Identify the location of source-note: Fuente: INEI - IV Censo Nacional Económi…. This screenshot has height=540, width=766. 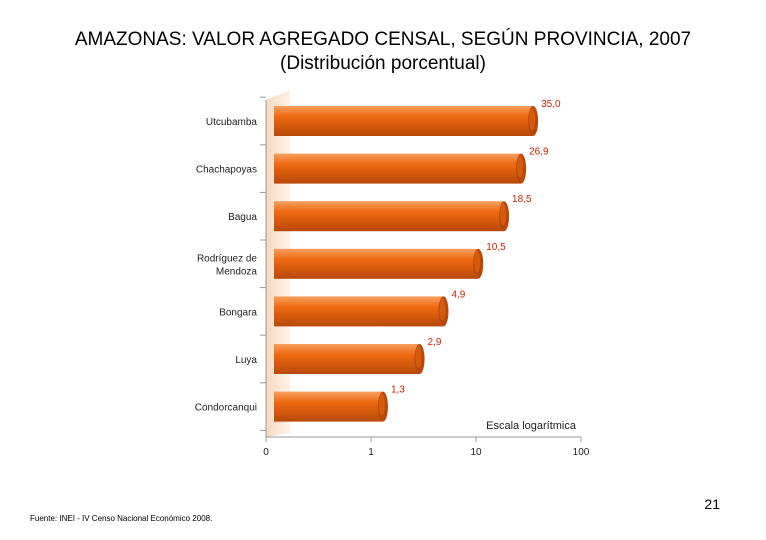
(121, 518).